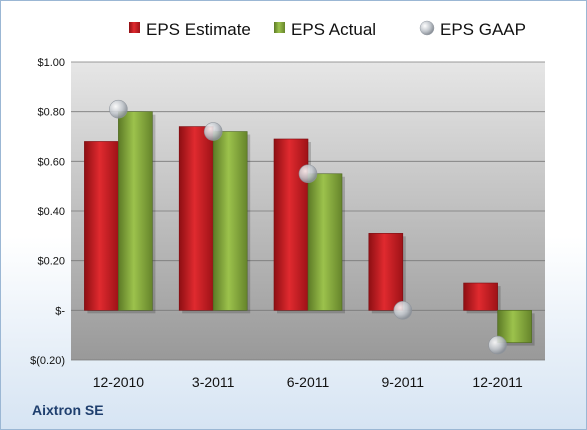  I want to click on y-tick-label: $(0.20), so click(47, 361).